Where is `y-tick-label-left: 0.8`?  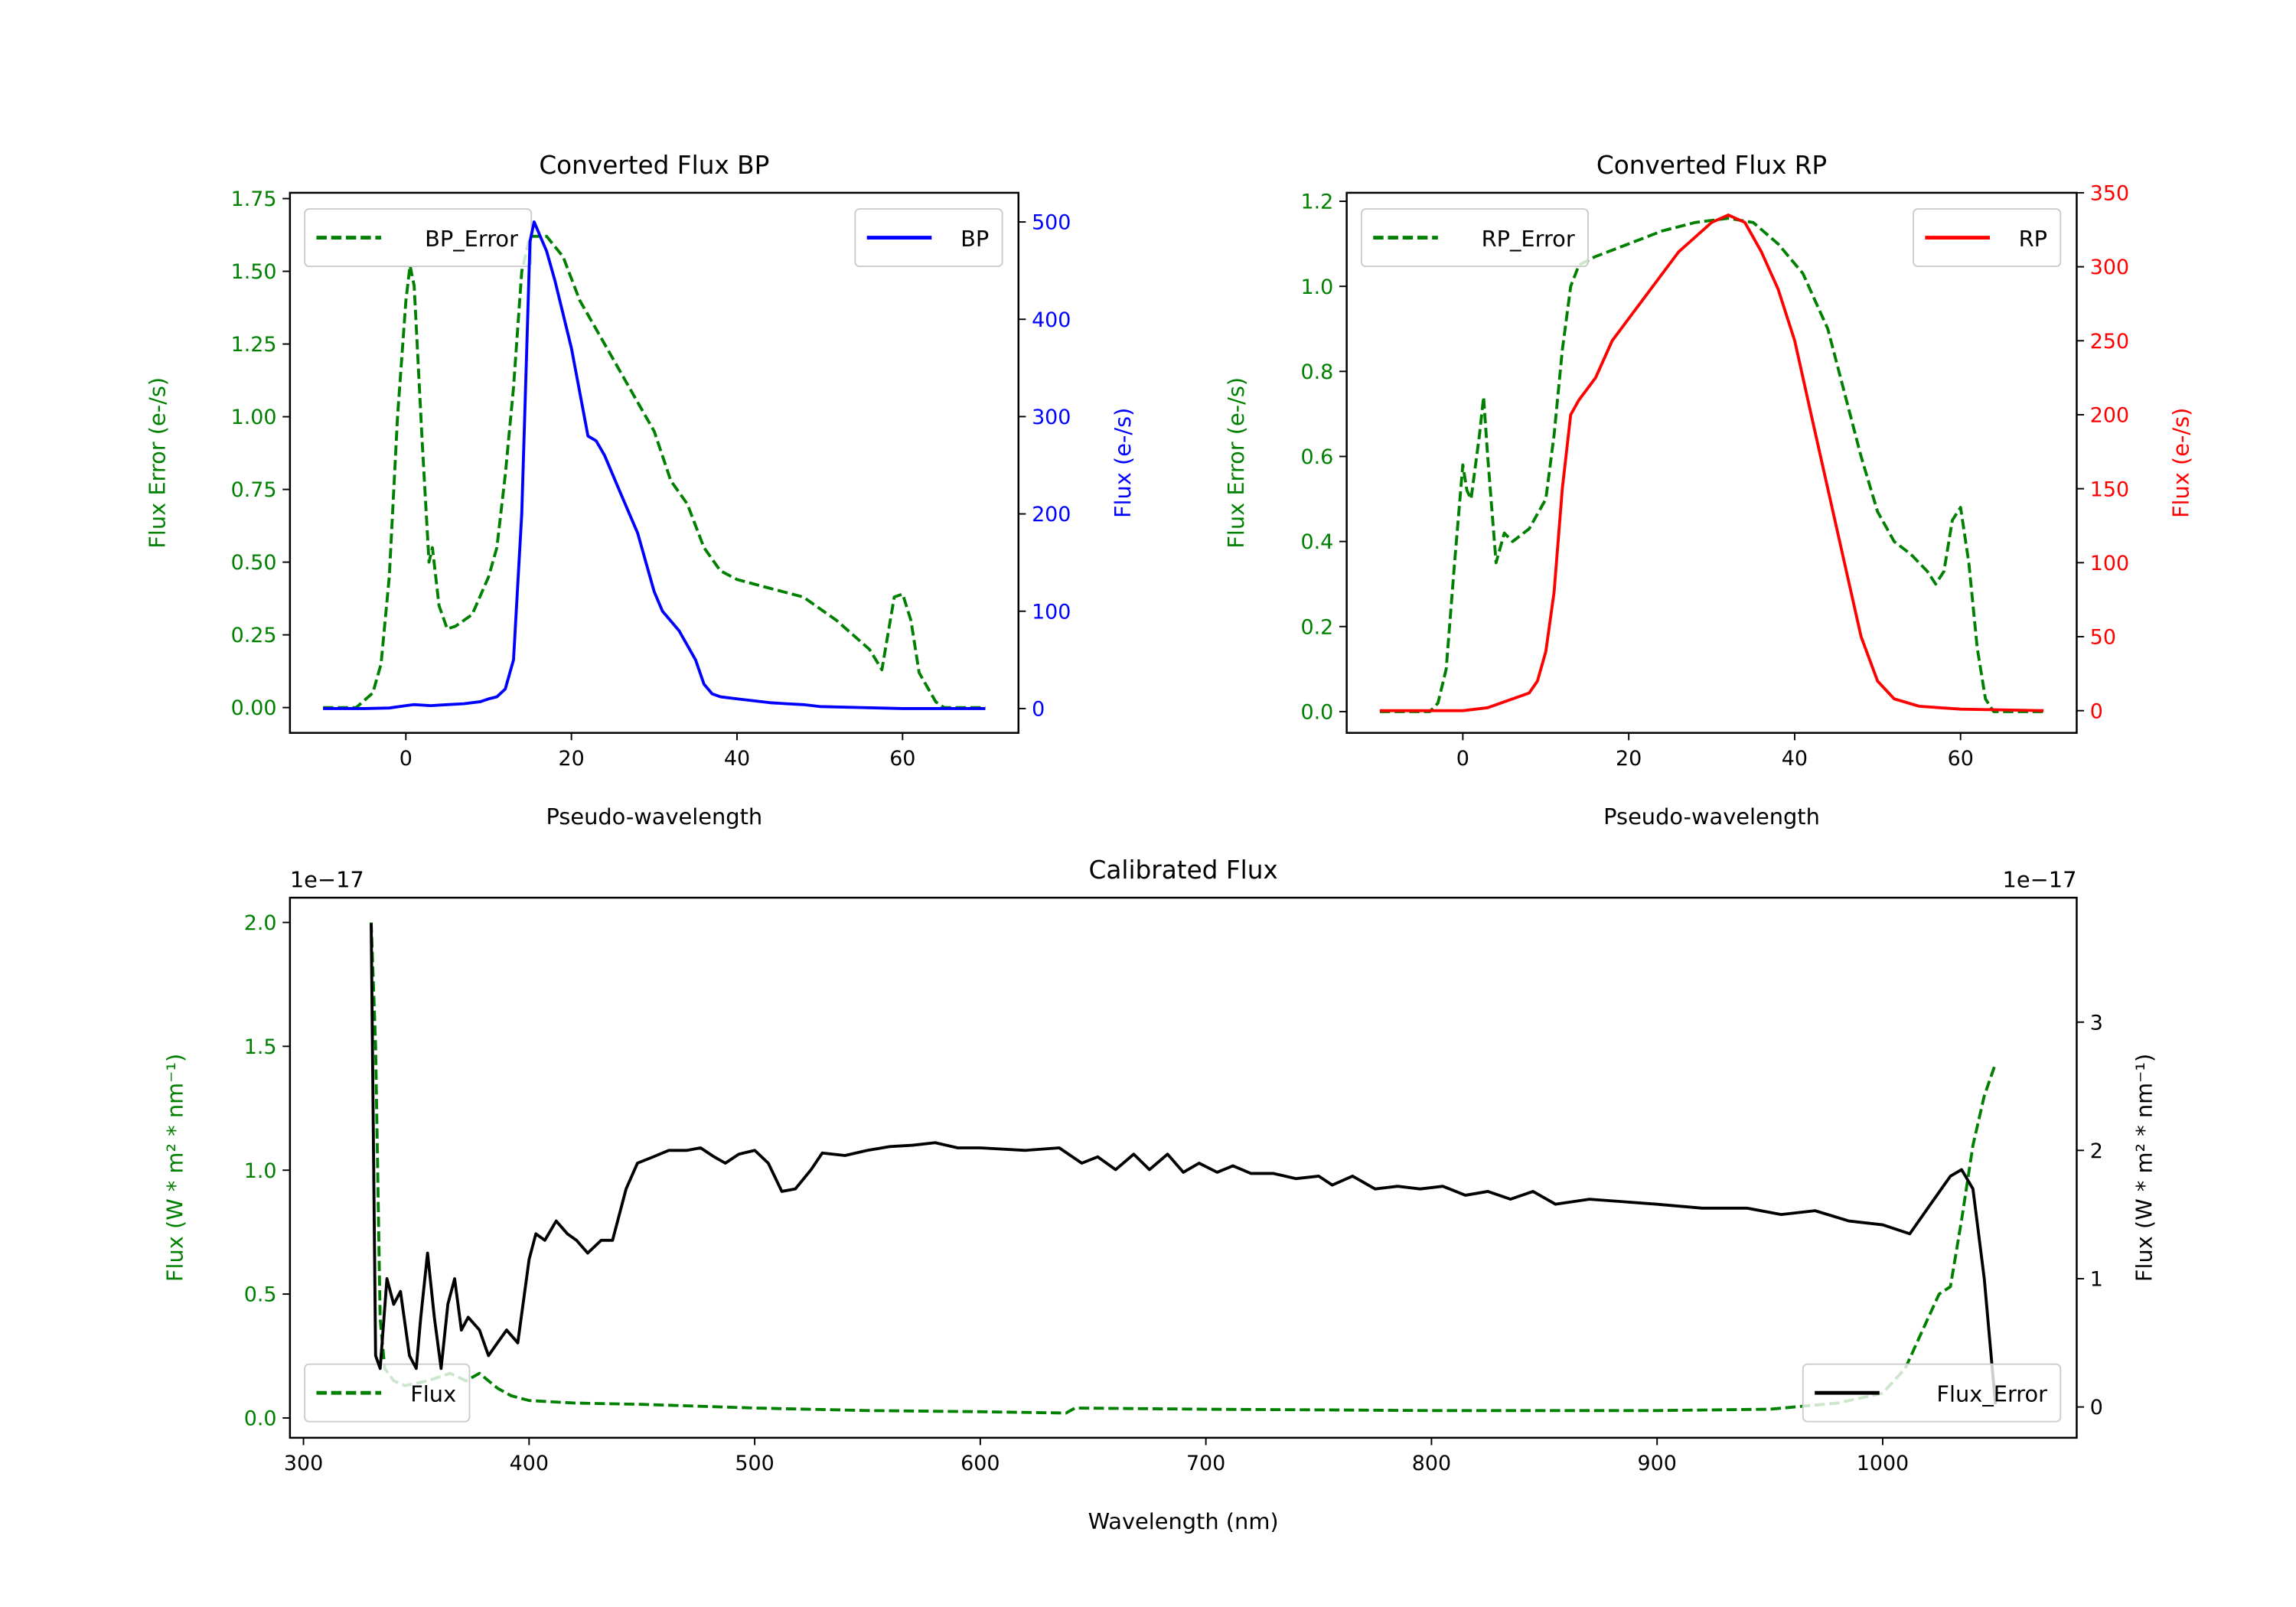
y-tick-label-left: 0.8 is located at coordinates (1317, 372).